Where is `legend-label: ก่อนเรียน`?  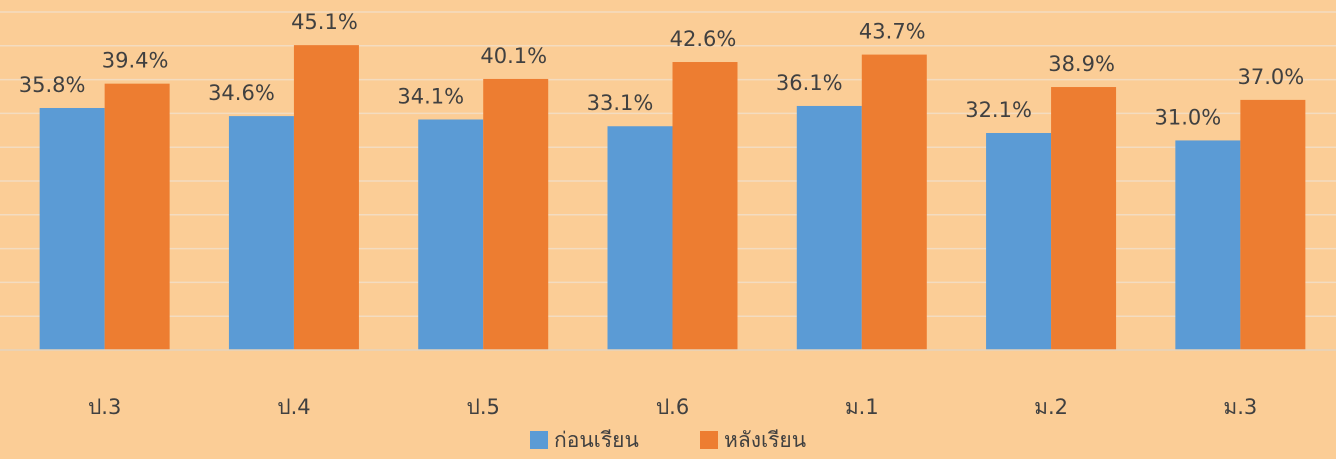 legend-label: ก่อนเรียน is located at coordinates (596, 440).